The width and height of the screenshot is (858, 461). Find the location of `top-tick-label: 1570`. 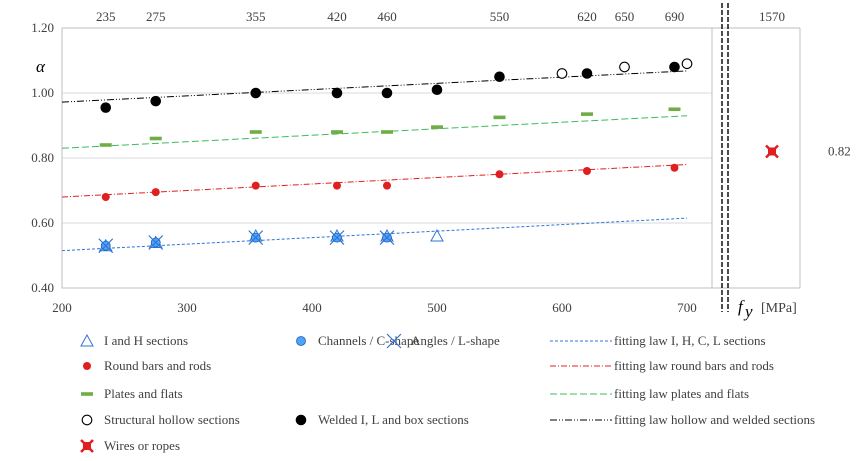

top-tick-label: 1570 is located at coordinates (772, 16).